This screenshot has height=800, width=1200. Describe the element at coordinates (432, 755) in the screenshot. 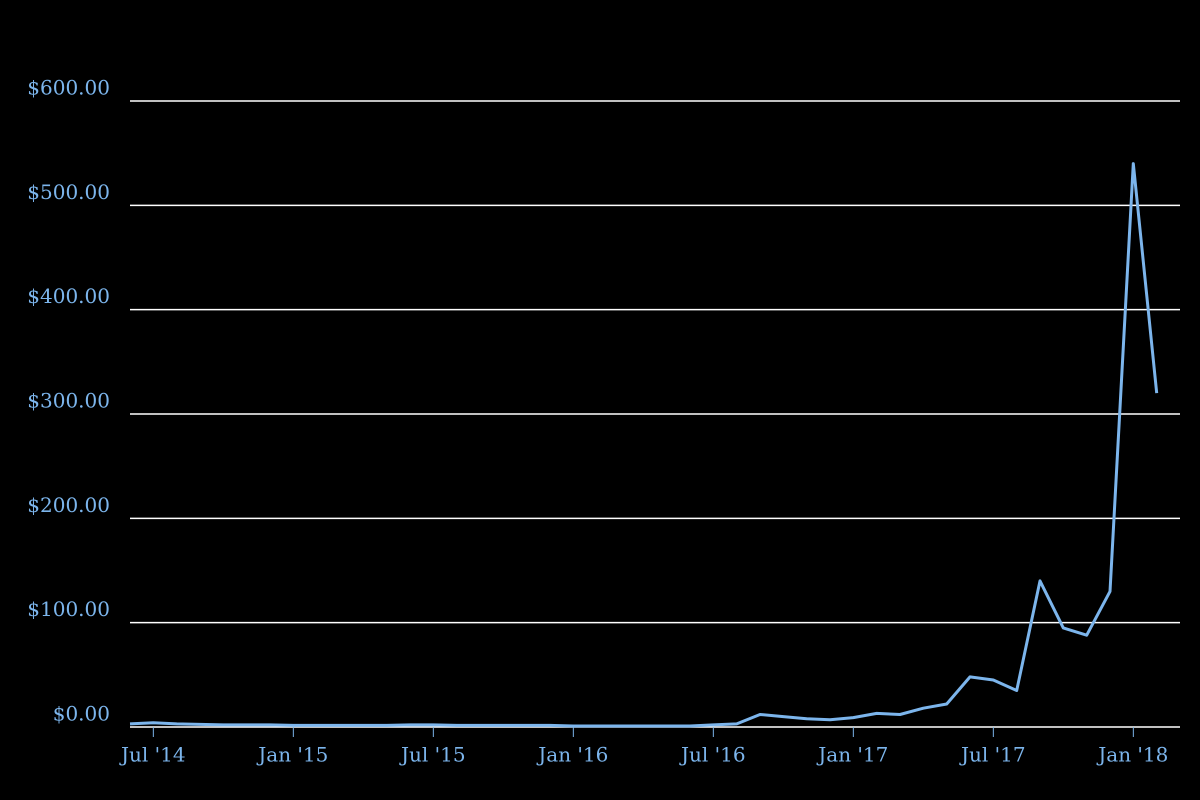

I see `x-tick-label: Jul '15` at that location.